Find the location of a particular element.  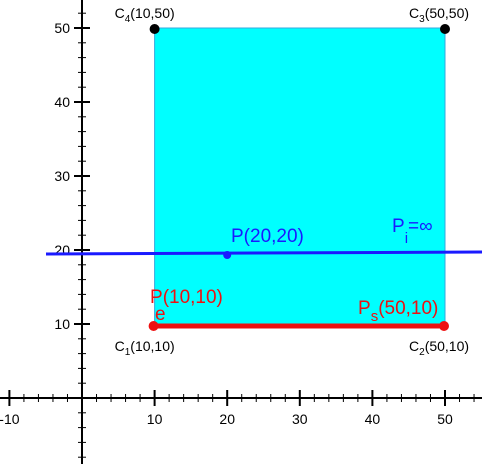

corner-c4-dot is located at coordinates (154, 29).